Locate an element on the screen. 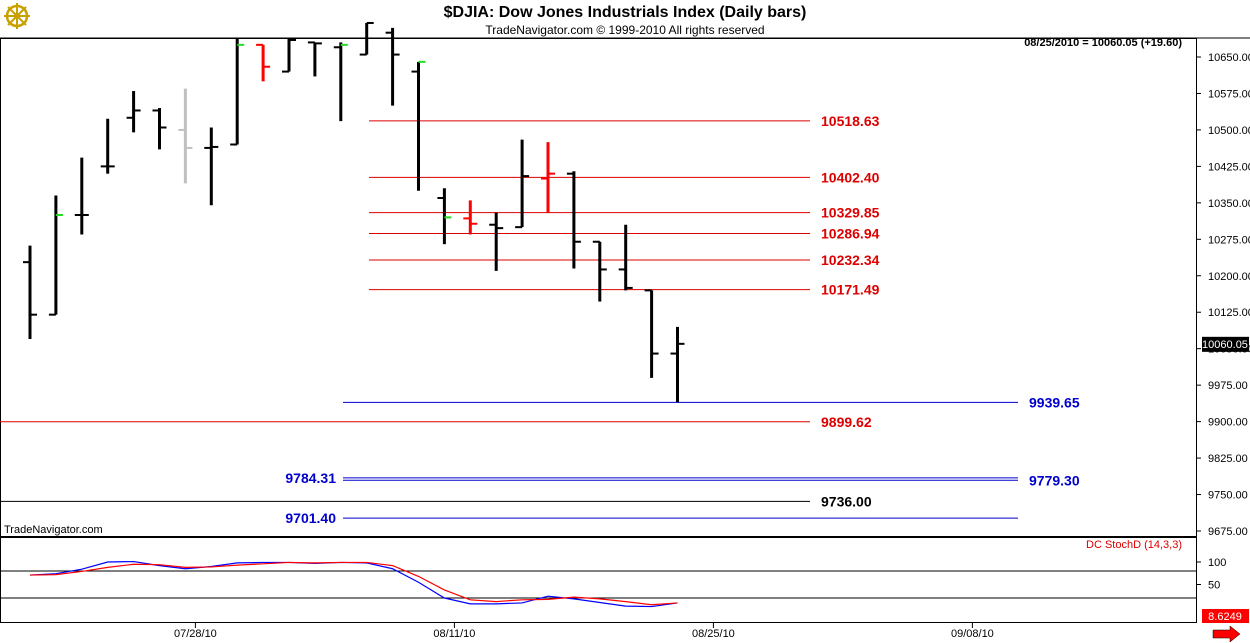 The width and height of the screenshot is (1250, 643). level-label: 10232.34 is located at coordinates (850, 260).